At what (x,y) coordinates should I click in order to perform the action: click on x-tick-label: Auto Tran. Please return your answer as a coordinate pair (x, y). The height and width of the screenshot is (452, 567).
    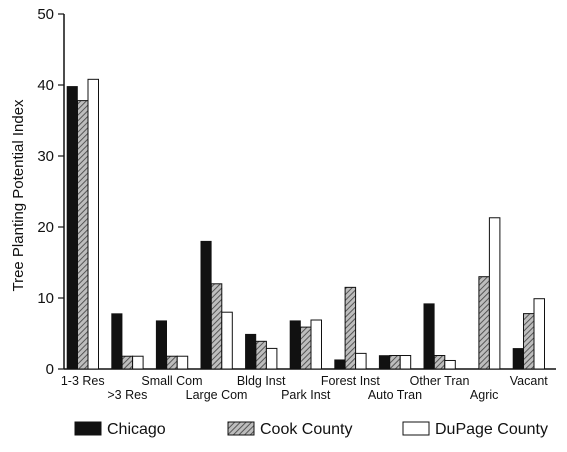
    Looking at the image, I should click on (395, 395).